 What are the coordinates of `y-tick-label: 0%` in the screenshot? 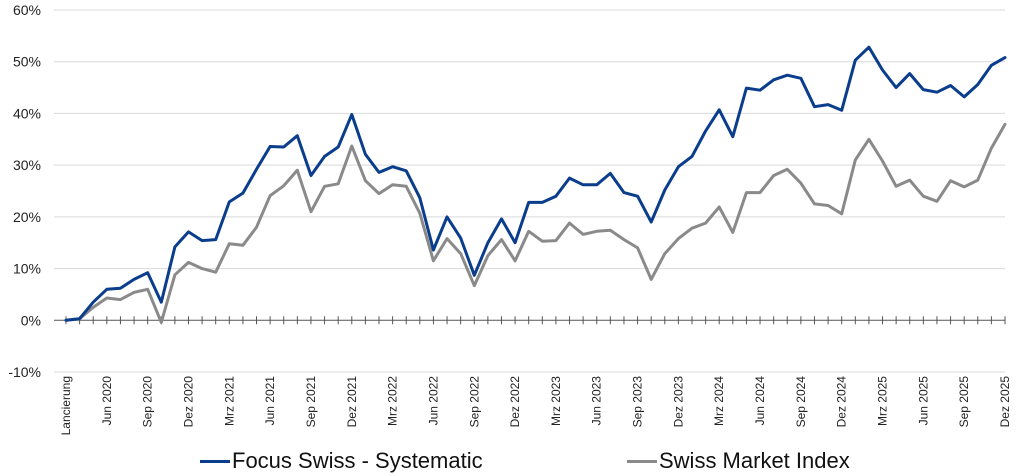 It's located at (31, 320).